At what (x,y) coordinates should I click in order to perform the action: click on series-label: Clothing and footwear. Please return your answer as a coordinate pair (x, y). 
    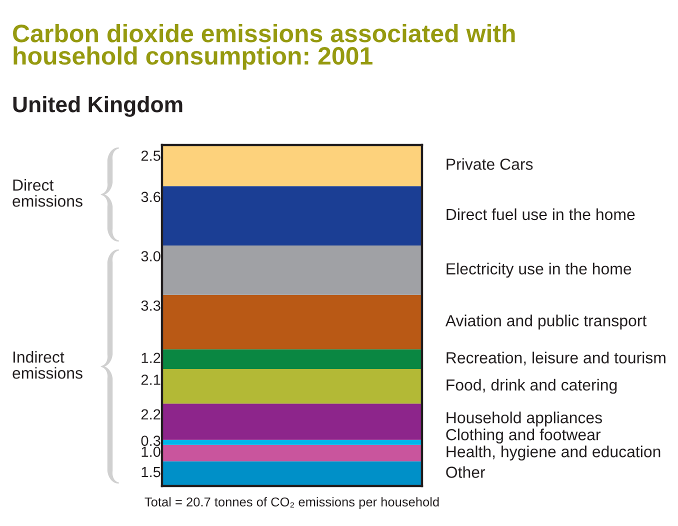
    Looking at the image, I should click on (523, 436).